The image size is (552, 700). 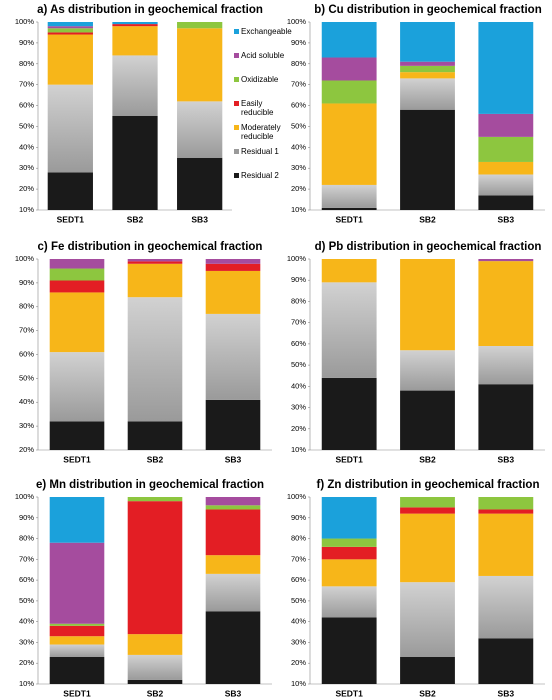 I want to click on legend-label: Residual 1, so click(x=260, y=151).